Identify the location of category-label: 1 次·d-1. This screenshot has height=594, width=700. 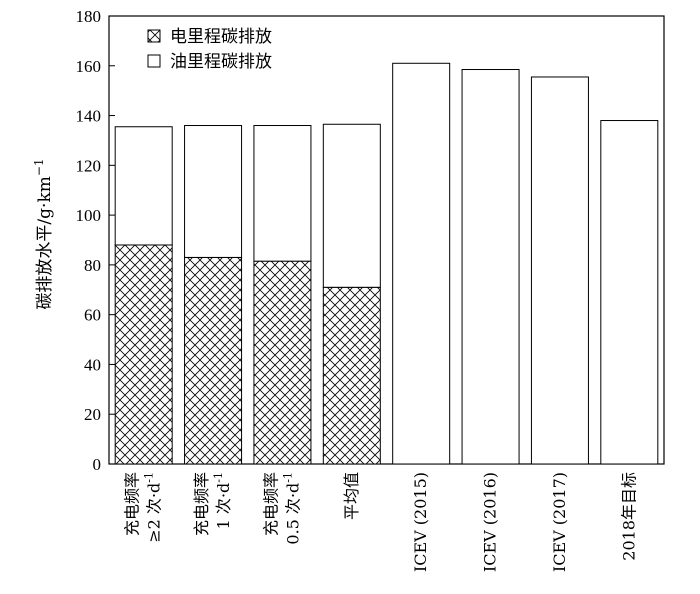
(222, 500).